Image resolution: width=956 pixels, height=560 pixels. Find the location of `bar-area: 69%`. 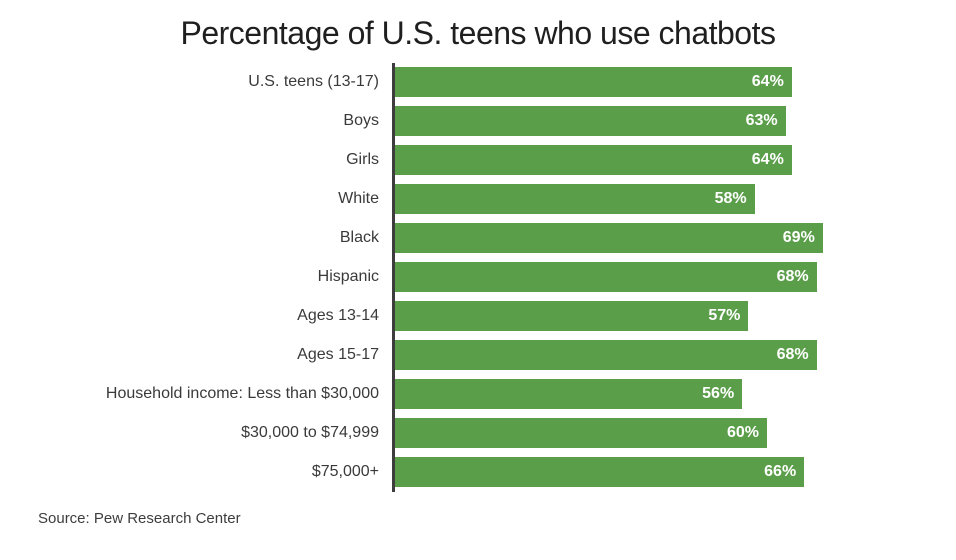

bar-area: 69% is located at coordinates (674, 238).